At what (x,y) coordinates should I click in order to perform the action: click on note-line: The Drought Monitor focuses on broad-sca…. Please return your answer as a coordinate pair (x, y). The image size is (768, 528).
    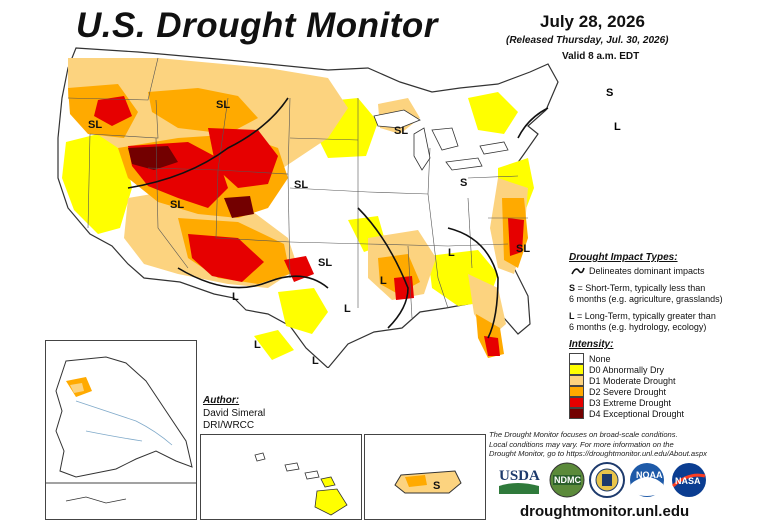
    Looking at the image, I should click on (583, 434).